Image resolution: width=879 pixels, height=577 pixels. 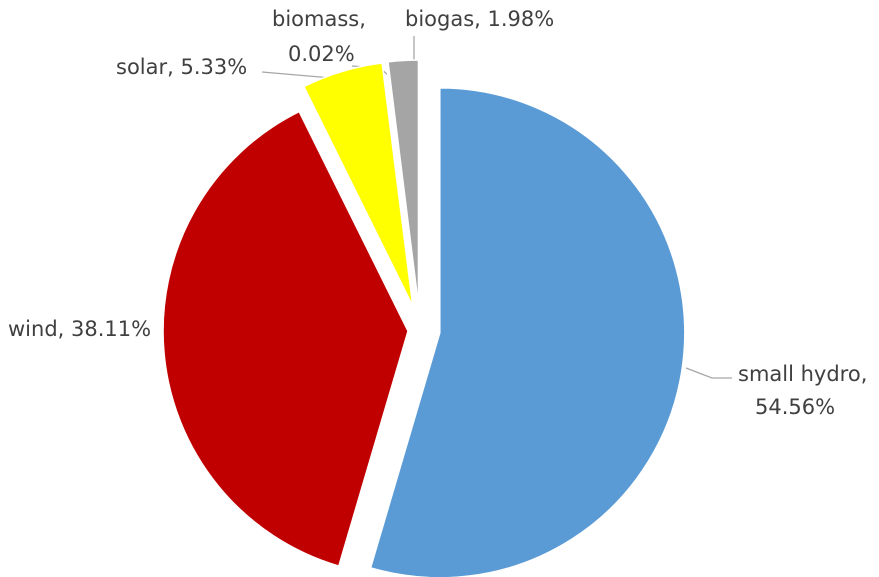 What do you see at coordinates (802, 374) in the screenshot?
I see `data-label: small hydro,` at bounding box center [802, 374].